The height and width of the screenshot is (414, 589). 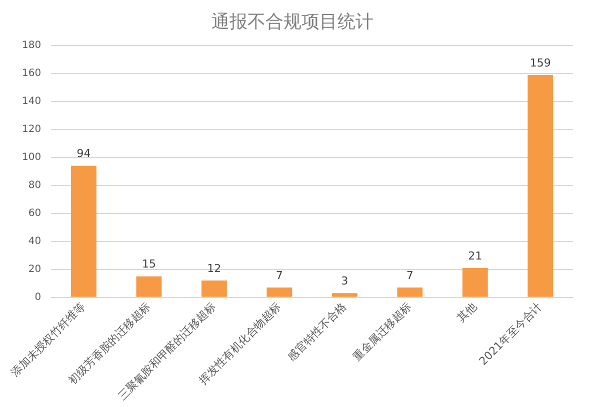 What do you see at coordinates (467, 312) in the screenshot?
I see `x-tick-label: 其他` at bounding box center [467, 312].